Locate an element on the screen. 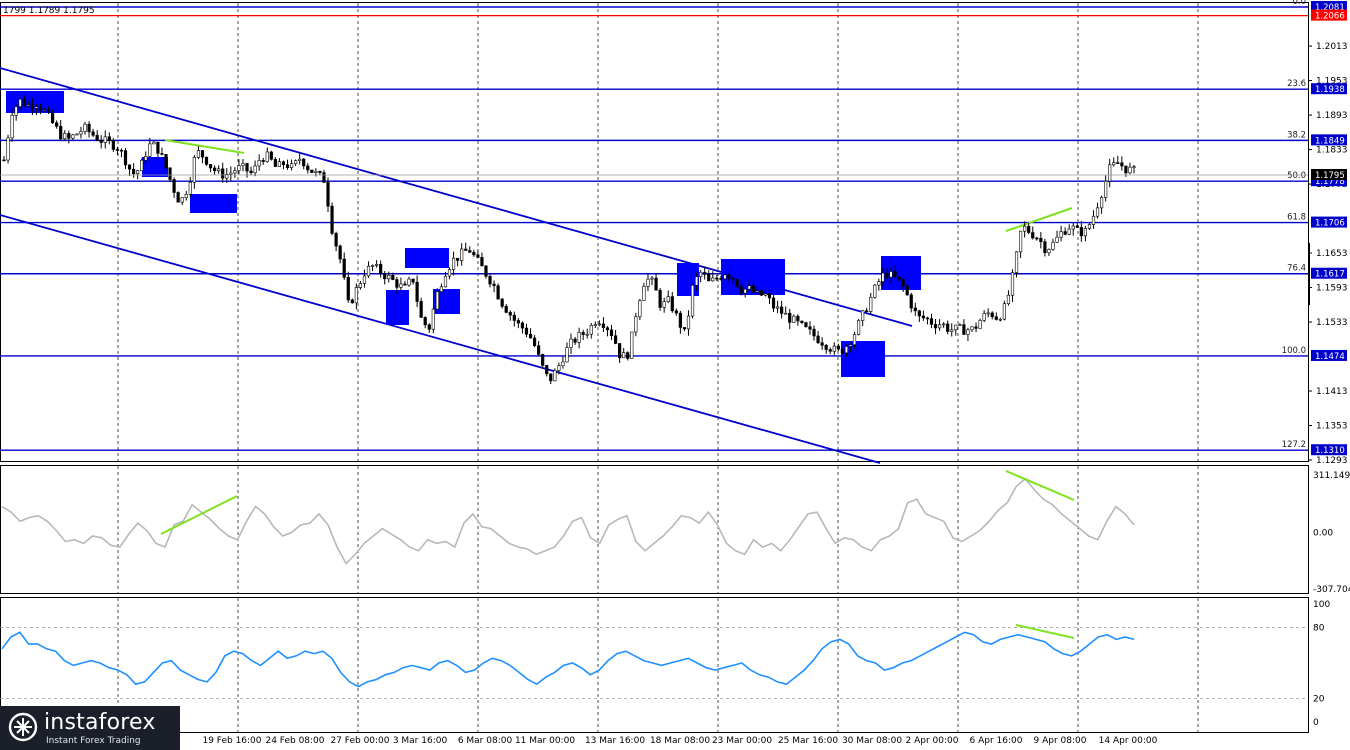 Image resolution: width=1350 pixels, height=750 pixels. time-tick-label: 23 Mar 00:00 is located at coordinates (742, 741).